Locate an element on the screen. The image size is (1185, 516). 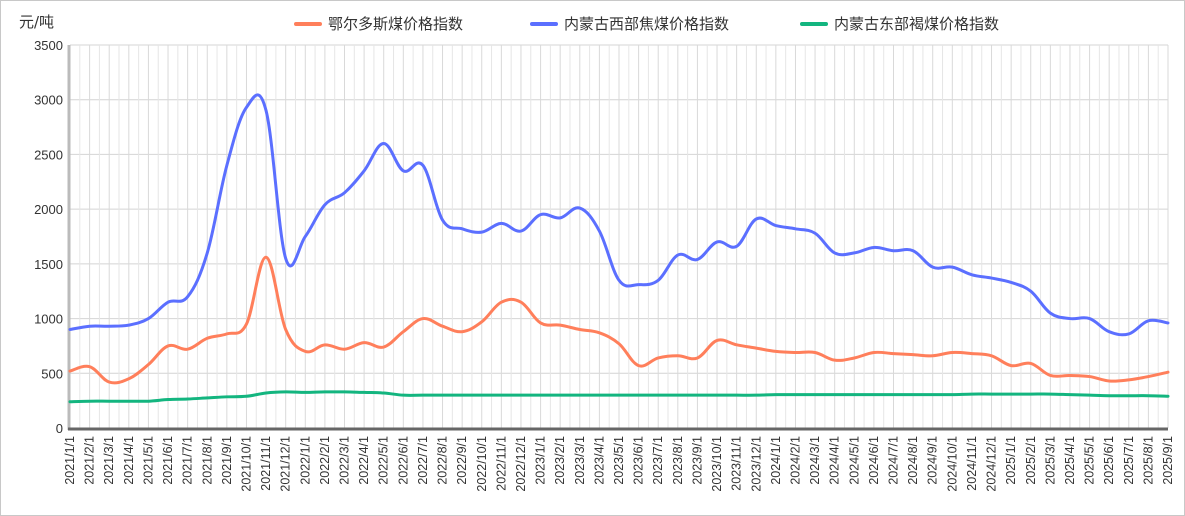
x-tick-label: 2021/2/1 is located at coordinates (90, 460).